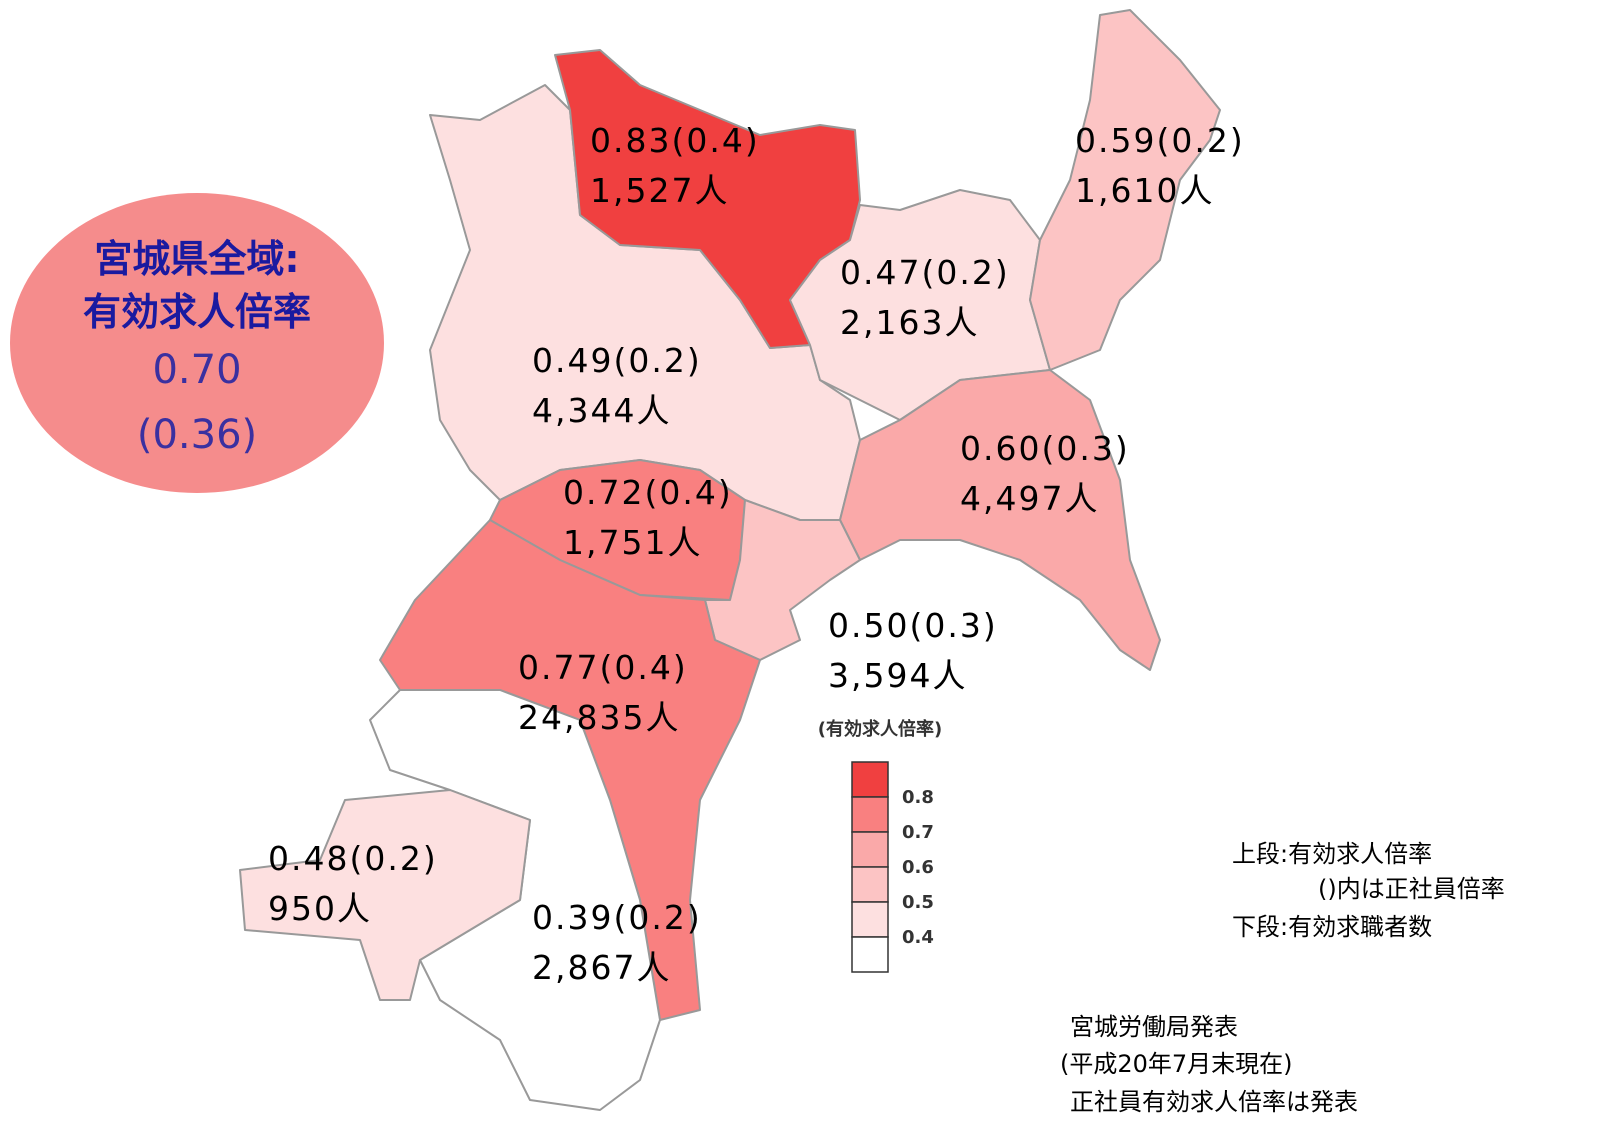 This screenshot has height=1147, width=1600. What do you see at coordinates (913, 625) in the screenshot?
I see `region-ratio: 0.50(0.3)` at bounding box center [913, 625].